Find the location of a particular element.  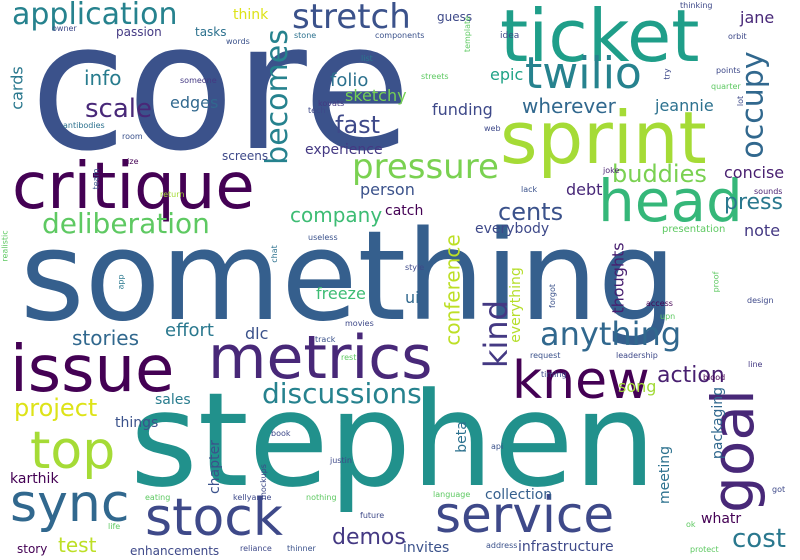

cloud-word-realistic: realistic is located at coordinates (5, 246).